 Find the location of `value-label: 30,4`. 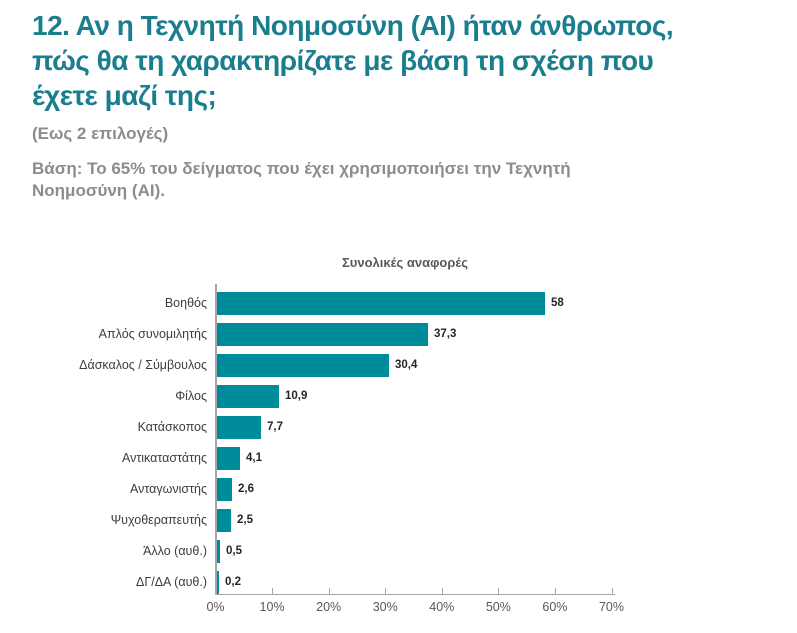

value-label: 30,4 is located at coordinates (406, 365).